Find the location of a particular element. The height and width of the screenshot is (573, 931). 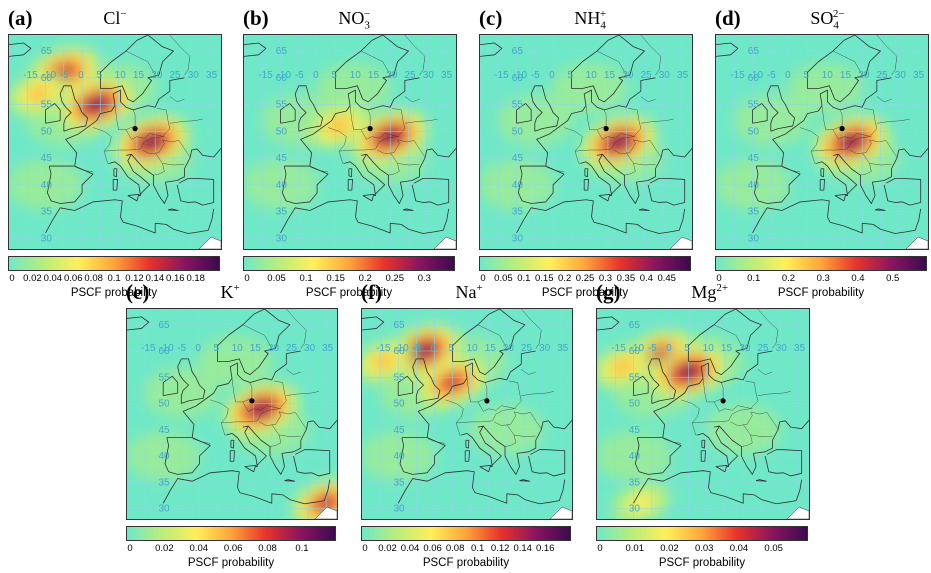

panel-title: (e) K+ is located at coordinates (231, 295).